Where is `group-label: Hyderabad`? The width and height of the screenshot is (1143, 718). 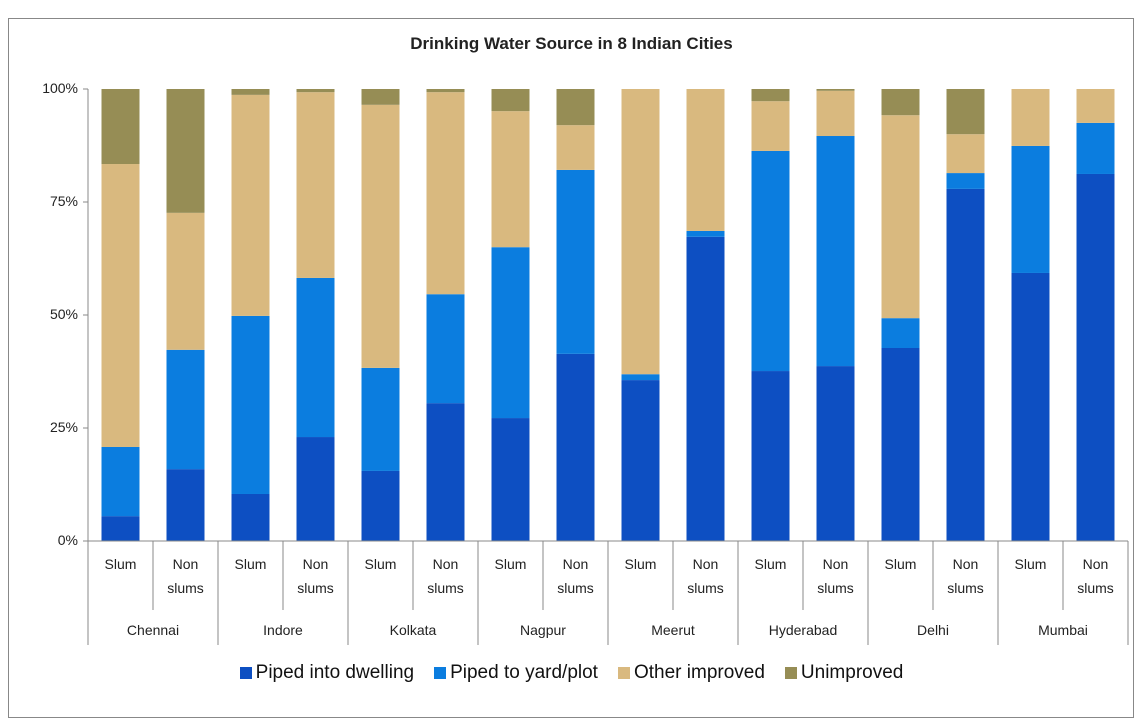
group-label: Hyderabad is located at coordinates (803, 630).